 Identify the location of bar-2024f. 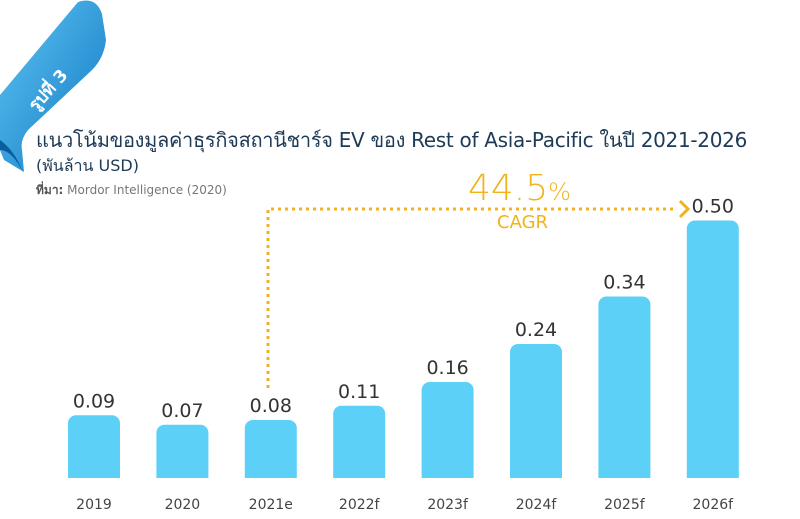
(536, 415).